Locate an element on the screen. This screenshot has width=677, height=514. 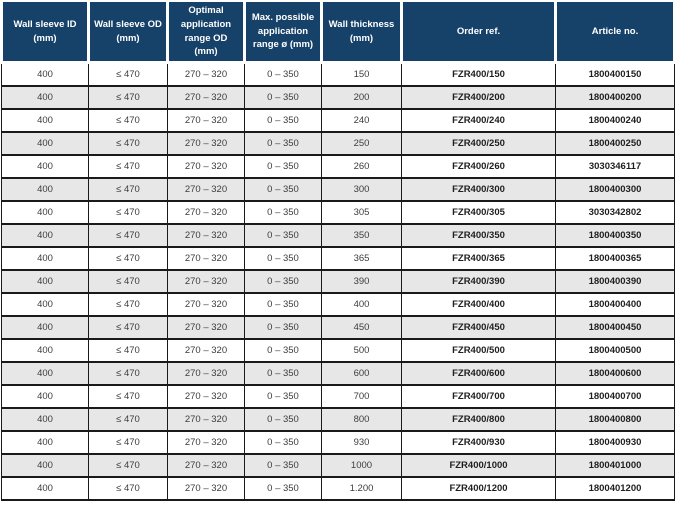
cell-thickness: 500 is located at coordinates (361, 351).